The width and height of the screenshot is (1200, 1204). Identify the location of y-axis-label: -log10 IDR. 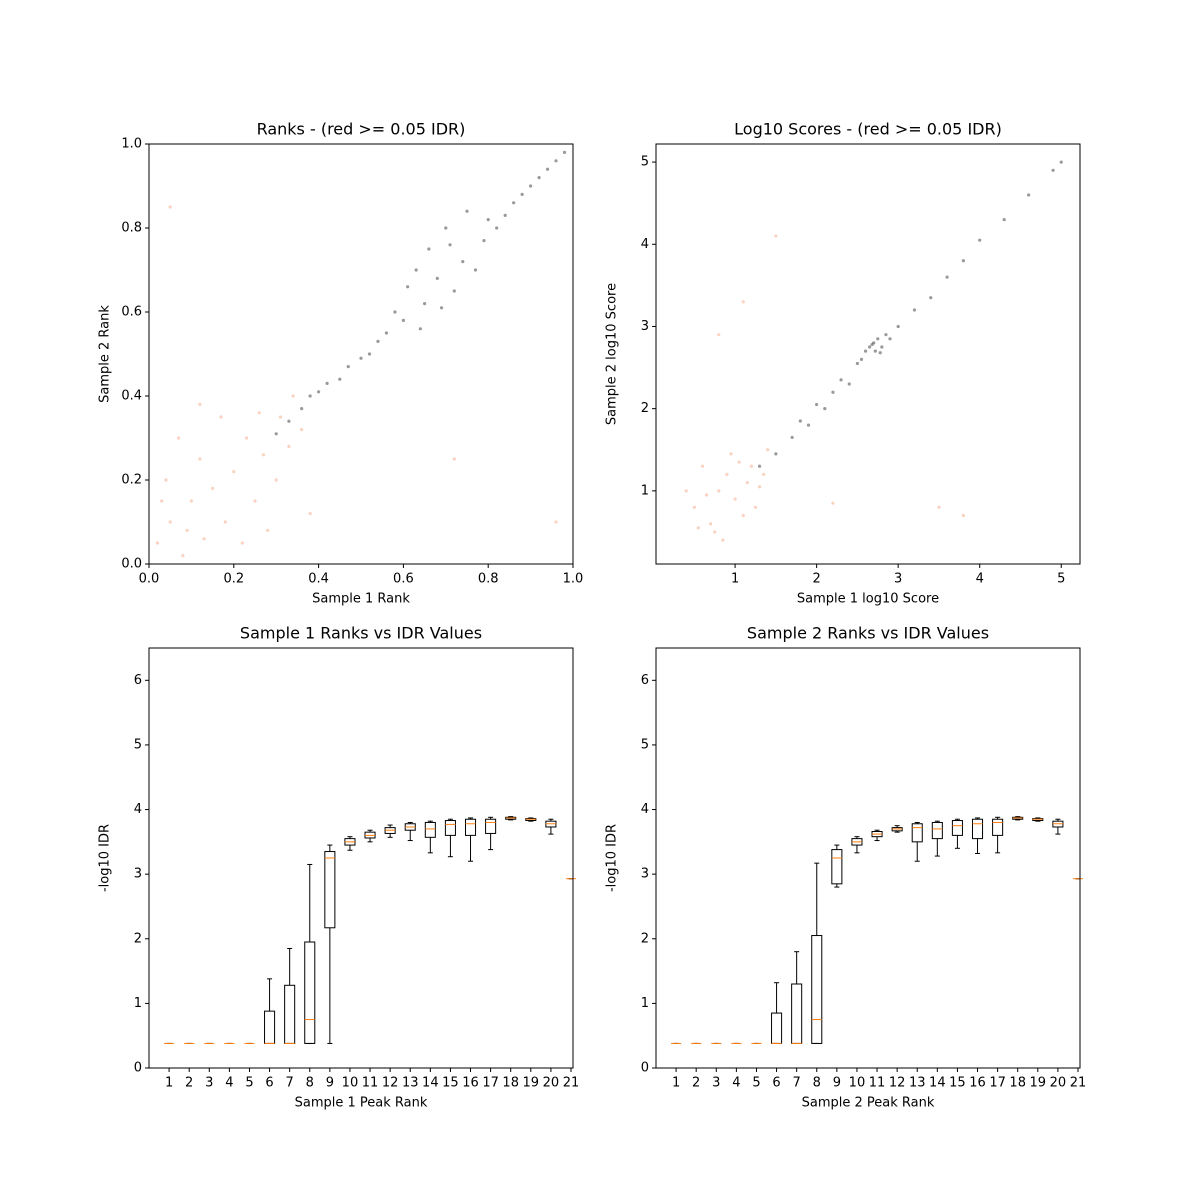
(612, 858).